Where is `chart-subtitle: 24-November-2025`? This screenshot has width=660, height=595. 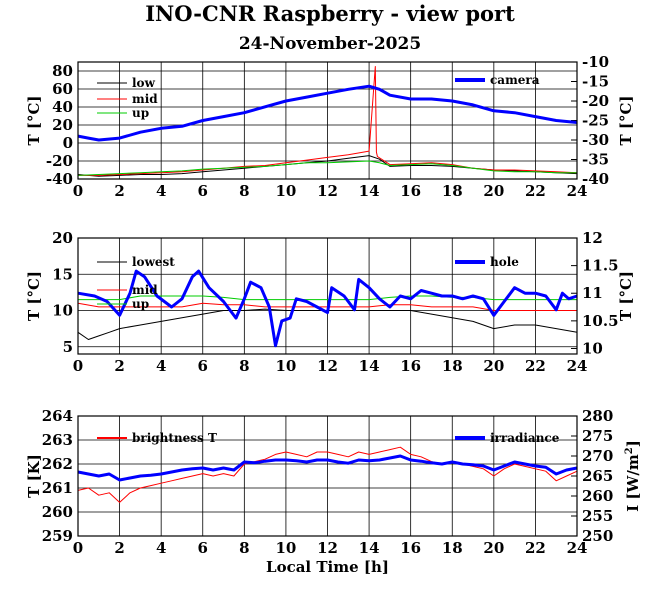 chart-subtitle: 24-November-2025 is located at coordinates (330, 44).